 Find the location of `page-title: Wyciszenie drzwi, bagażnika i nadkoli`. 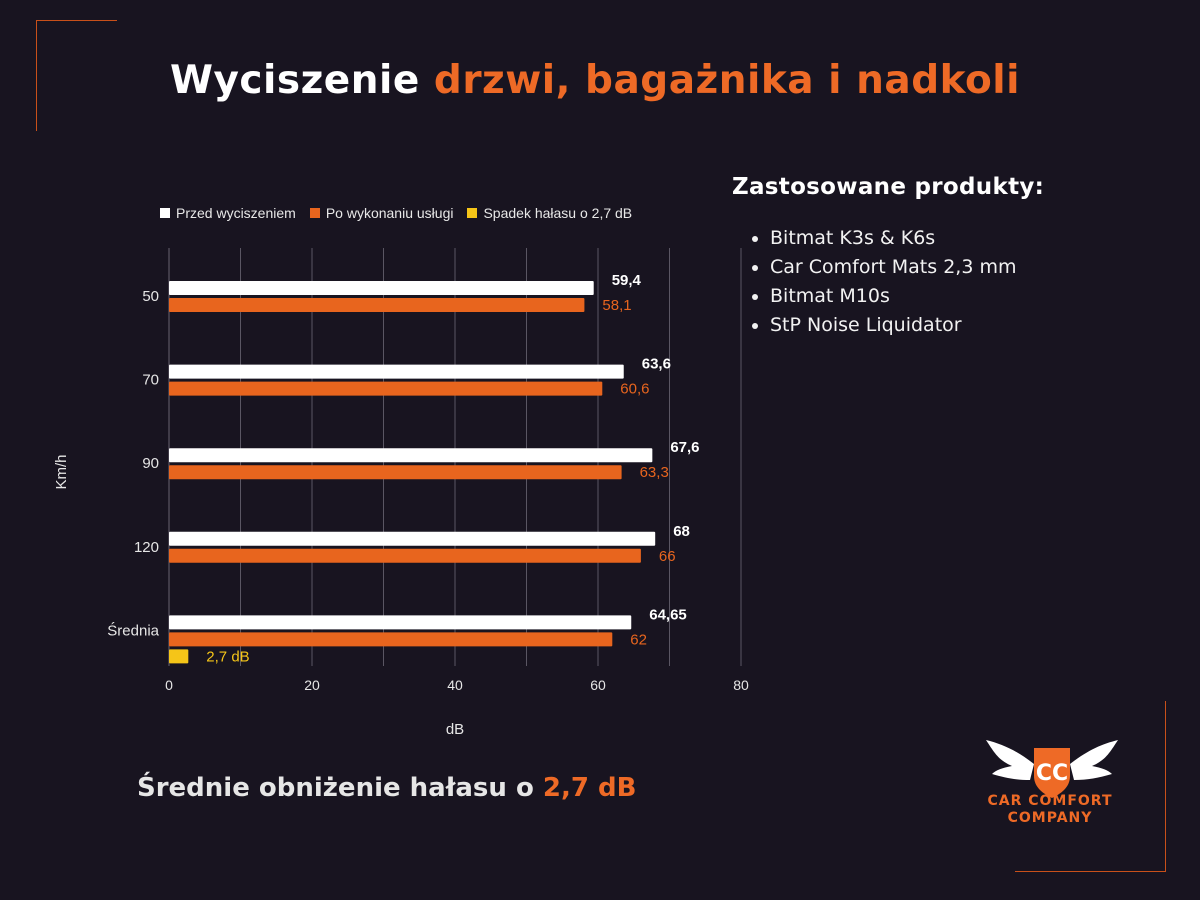

page-title: Wyciszenie drzwi, bagażnika i nadkoli is located at coordinates (595, 80).